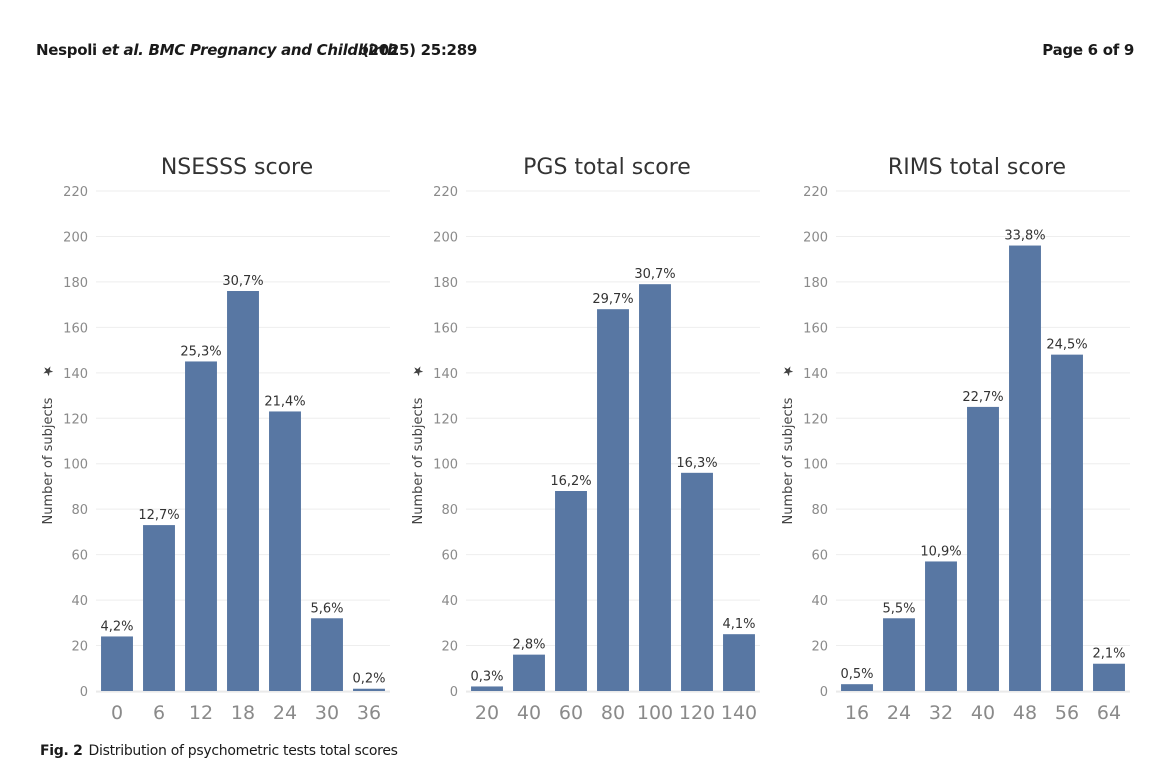  Describe the element at coordinates (1108, 654) in the screenshot. I see `data-label: 2,1%` at that location.